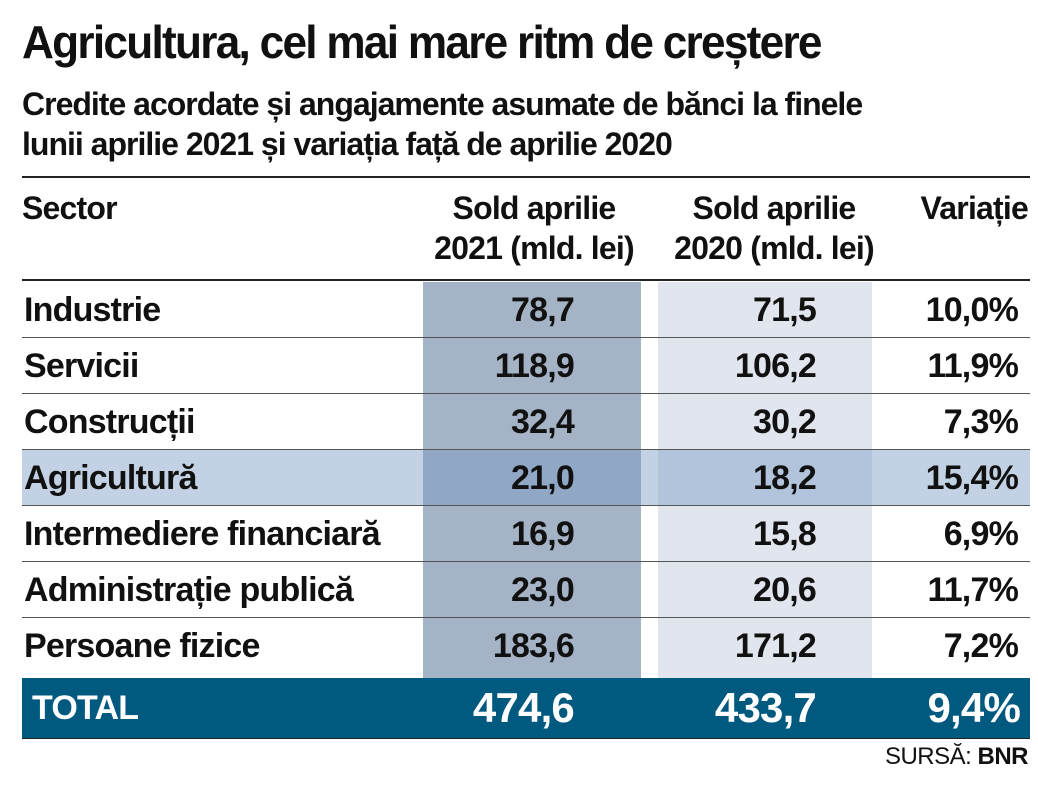  What do you see at coordinates (526, 280) in the screenshot?
I see `header-rule` at bounding box center [526, 280].